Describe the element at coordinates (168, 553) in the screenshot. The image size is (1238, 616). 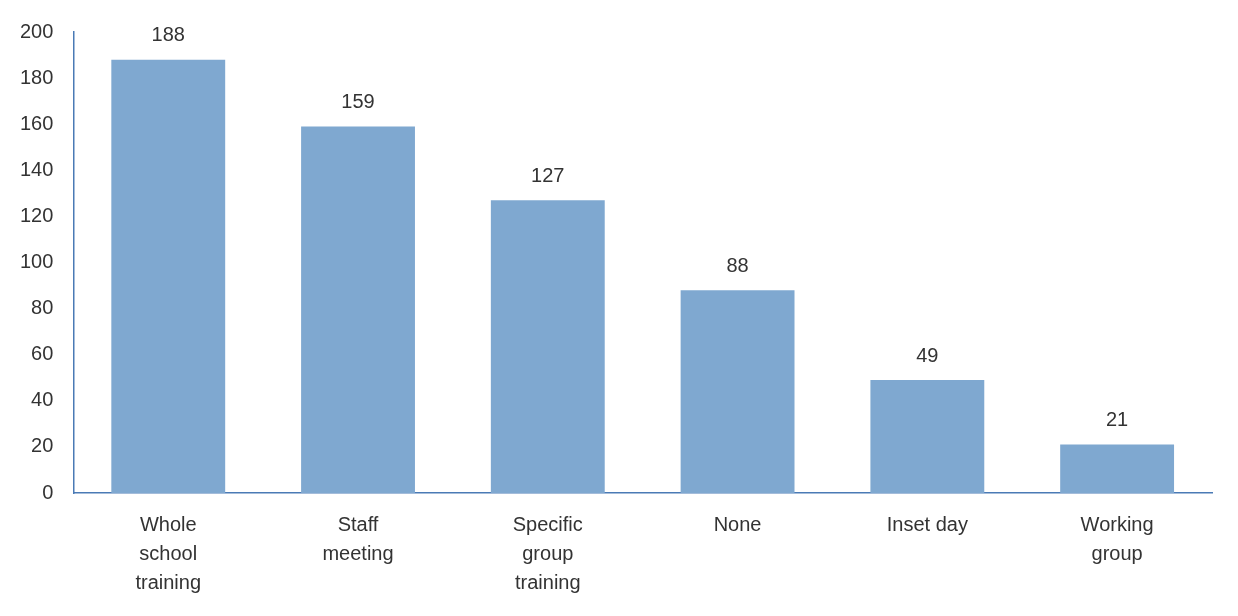
I see `x-tick-label: Whole school training` at that location.